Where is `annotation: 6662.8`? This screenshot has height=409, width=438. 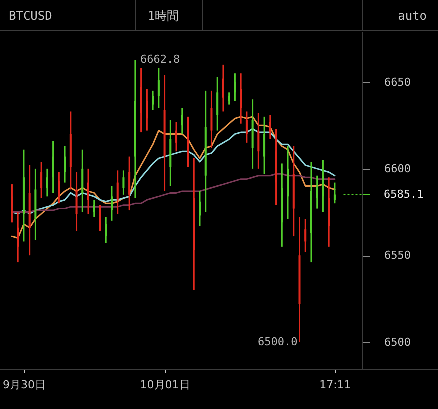
annotation: 6662.8 is located at coordinates (160, 59).